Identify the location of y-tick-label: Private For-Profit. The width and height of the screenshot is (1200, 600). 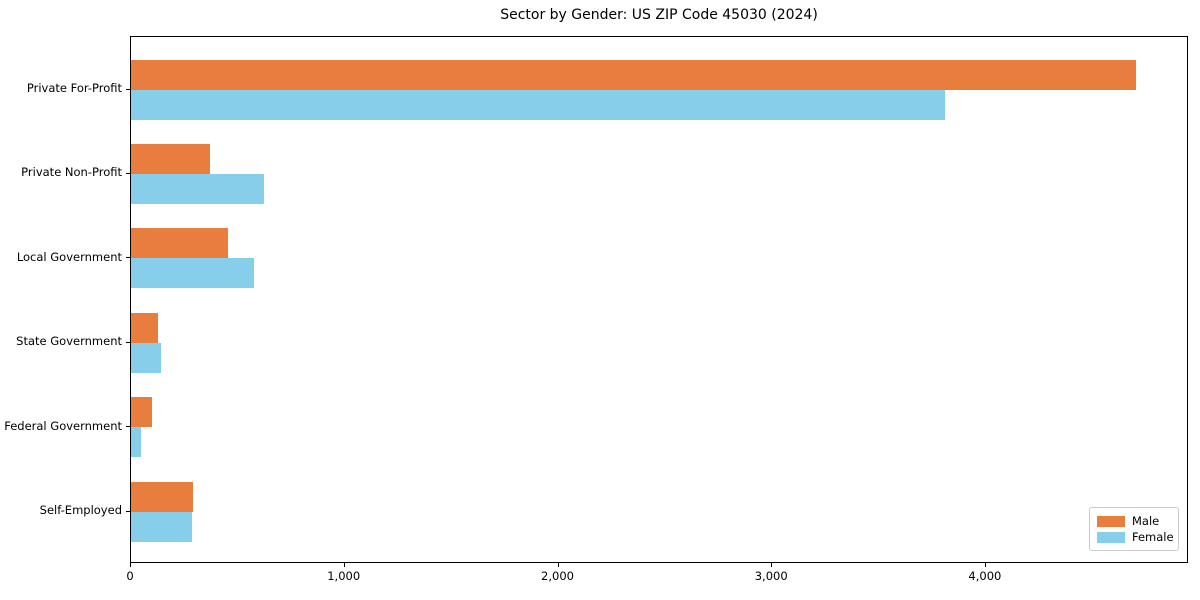
(74, 88).